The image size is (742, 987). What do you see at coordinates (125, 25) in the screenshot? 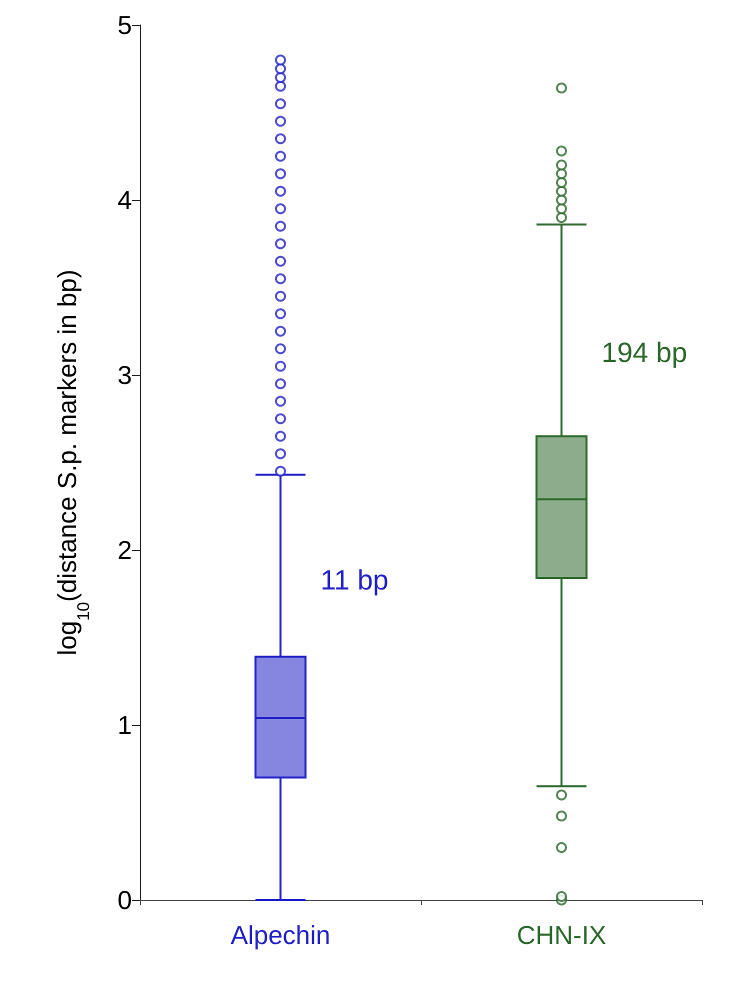
I see `y-tick-label: 5` at bounding box center [125, 25].